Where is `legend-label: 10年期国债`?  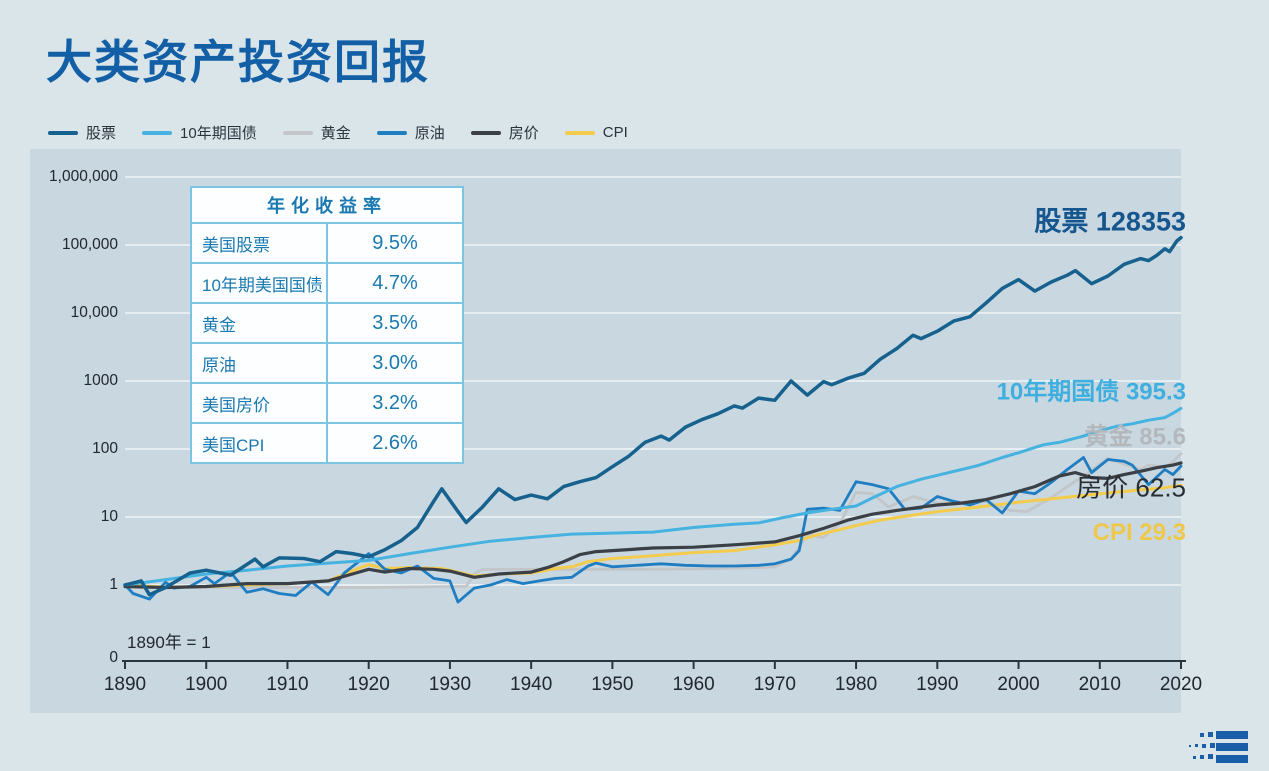 legend-label: 10年期国债 is located at coordinates (218, 133).